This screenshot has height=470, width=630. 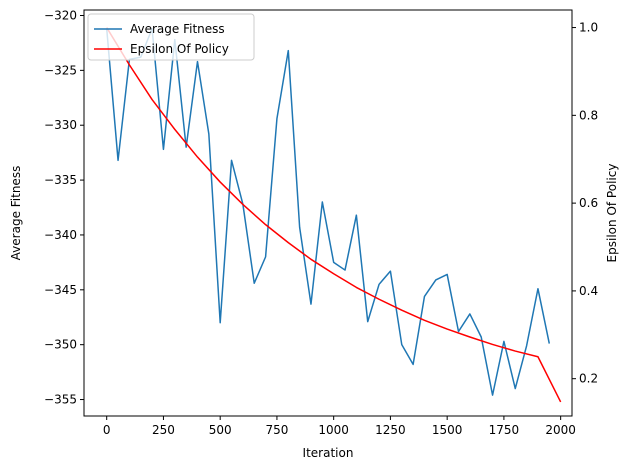 What do you see at coordinates (220, 430) in the screenshot?
I see `x-tick-label: 500` at bounding box center [220, 430].